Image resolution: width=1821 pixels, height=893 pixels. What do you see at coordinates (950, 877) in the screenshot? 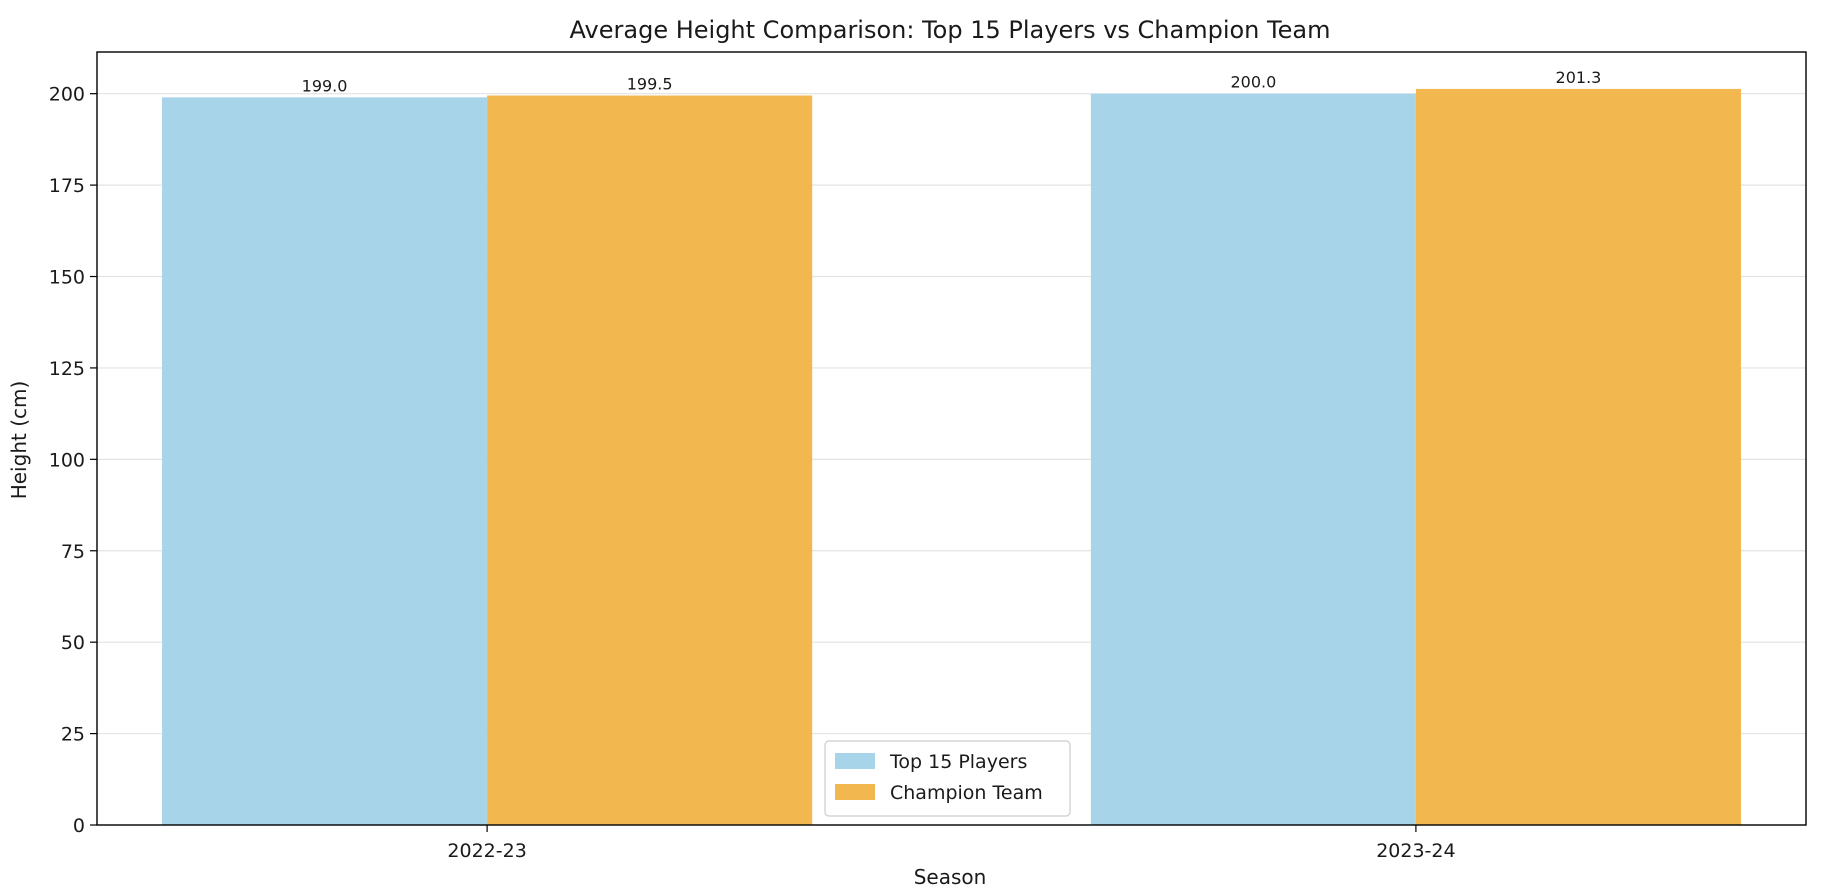
I see `x-axis-label: Season` at bounding box center [950, 877].